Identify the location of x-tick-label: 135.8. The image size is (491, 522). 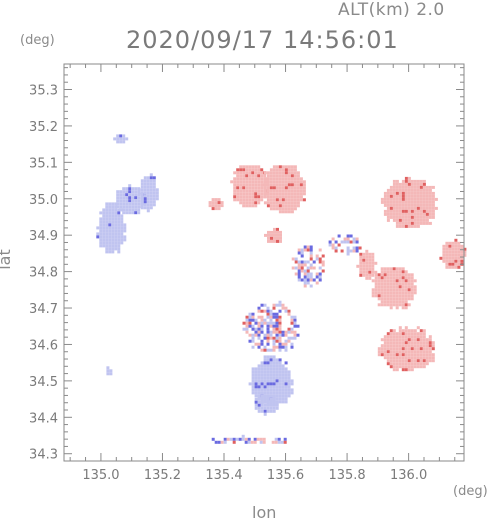
(346, 475).